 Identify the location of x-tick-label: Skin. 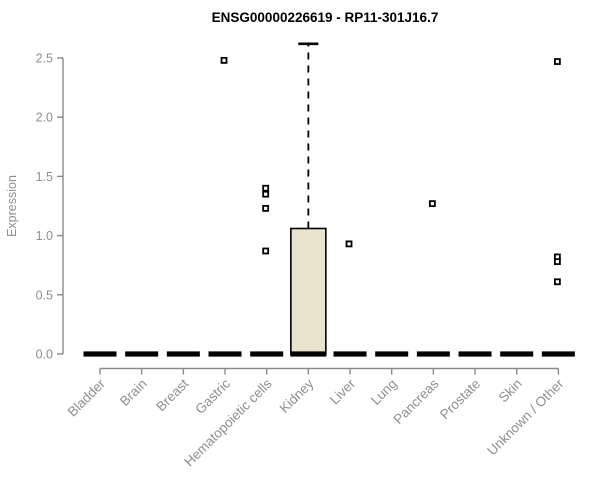
(510, 390).